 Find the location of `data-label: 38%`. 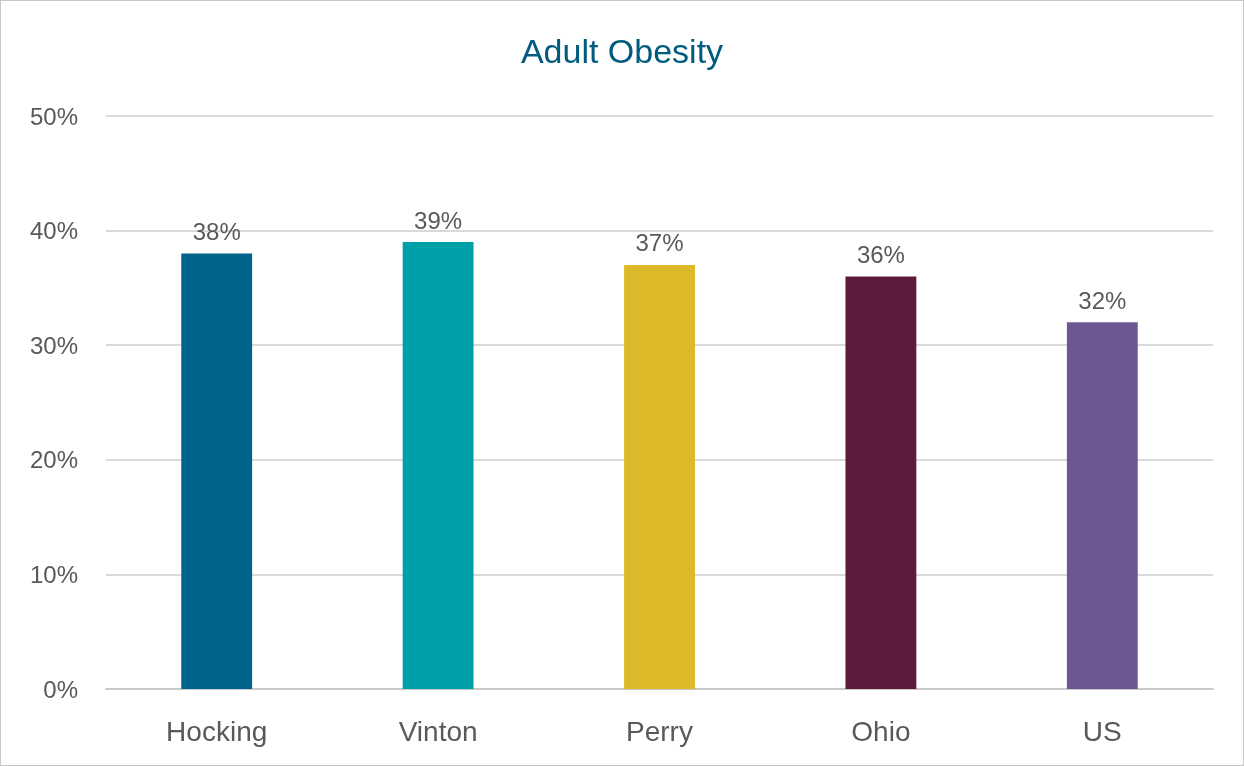

data-label: 38% is located at coordinates (216, 232).